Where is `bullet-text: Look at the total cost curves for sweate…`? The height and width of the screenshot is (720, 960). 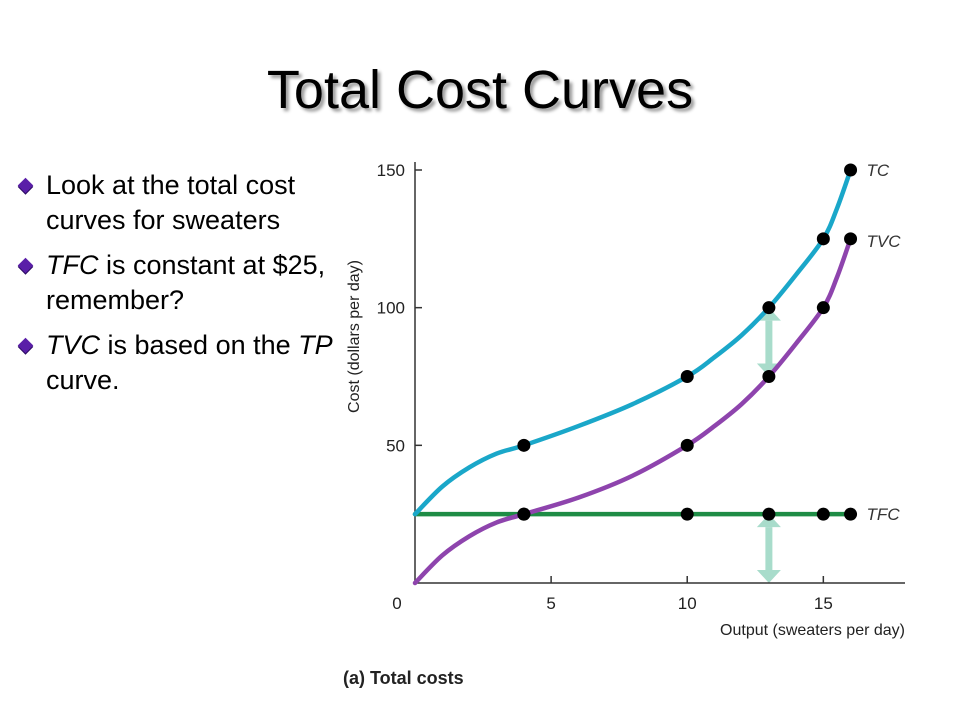 bullet-text: Look at the total cost curves for sweate… is located at coordinates (170, 202).